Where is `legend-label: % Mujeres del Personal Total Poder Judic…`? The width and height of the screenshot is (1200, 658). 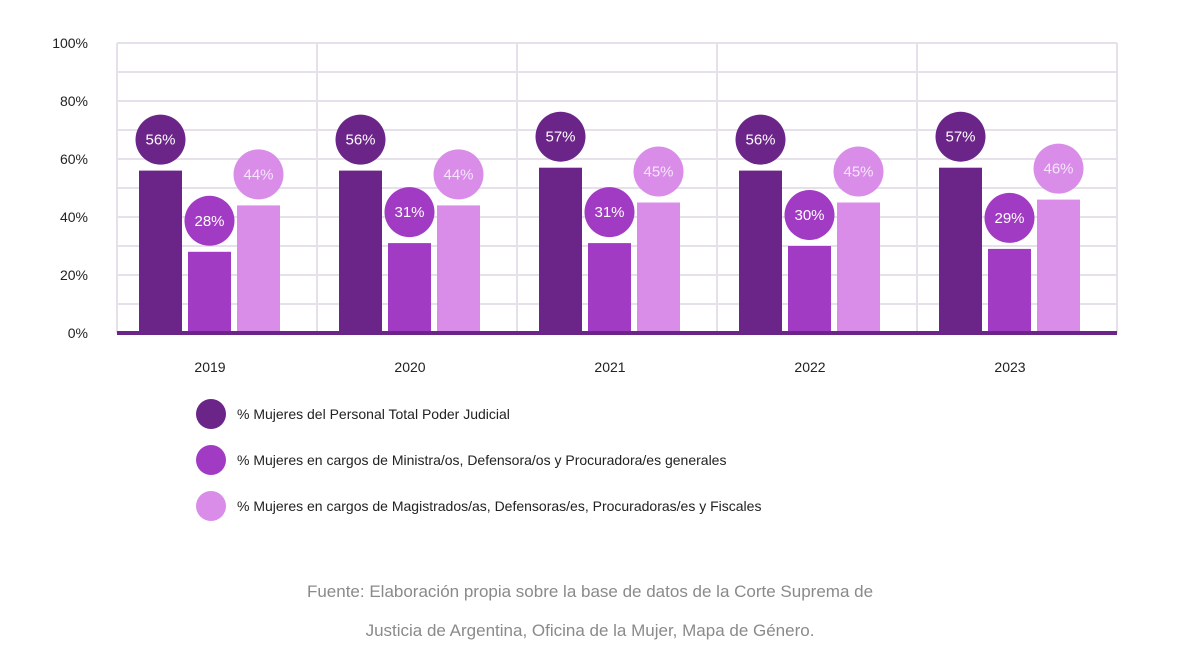 legend-label: % Mujeres del Personal Total Poder Judic… is located at coordinates (373, 414).